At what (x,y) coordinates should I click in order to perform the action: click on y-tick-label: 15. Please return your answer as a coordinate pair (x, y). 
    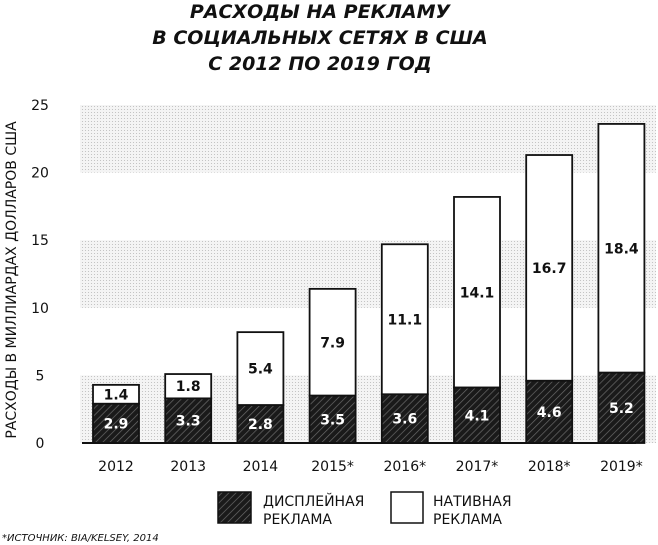
    Looking at the image, I should click on (40, 241).